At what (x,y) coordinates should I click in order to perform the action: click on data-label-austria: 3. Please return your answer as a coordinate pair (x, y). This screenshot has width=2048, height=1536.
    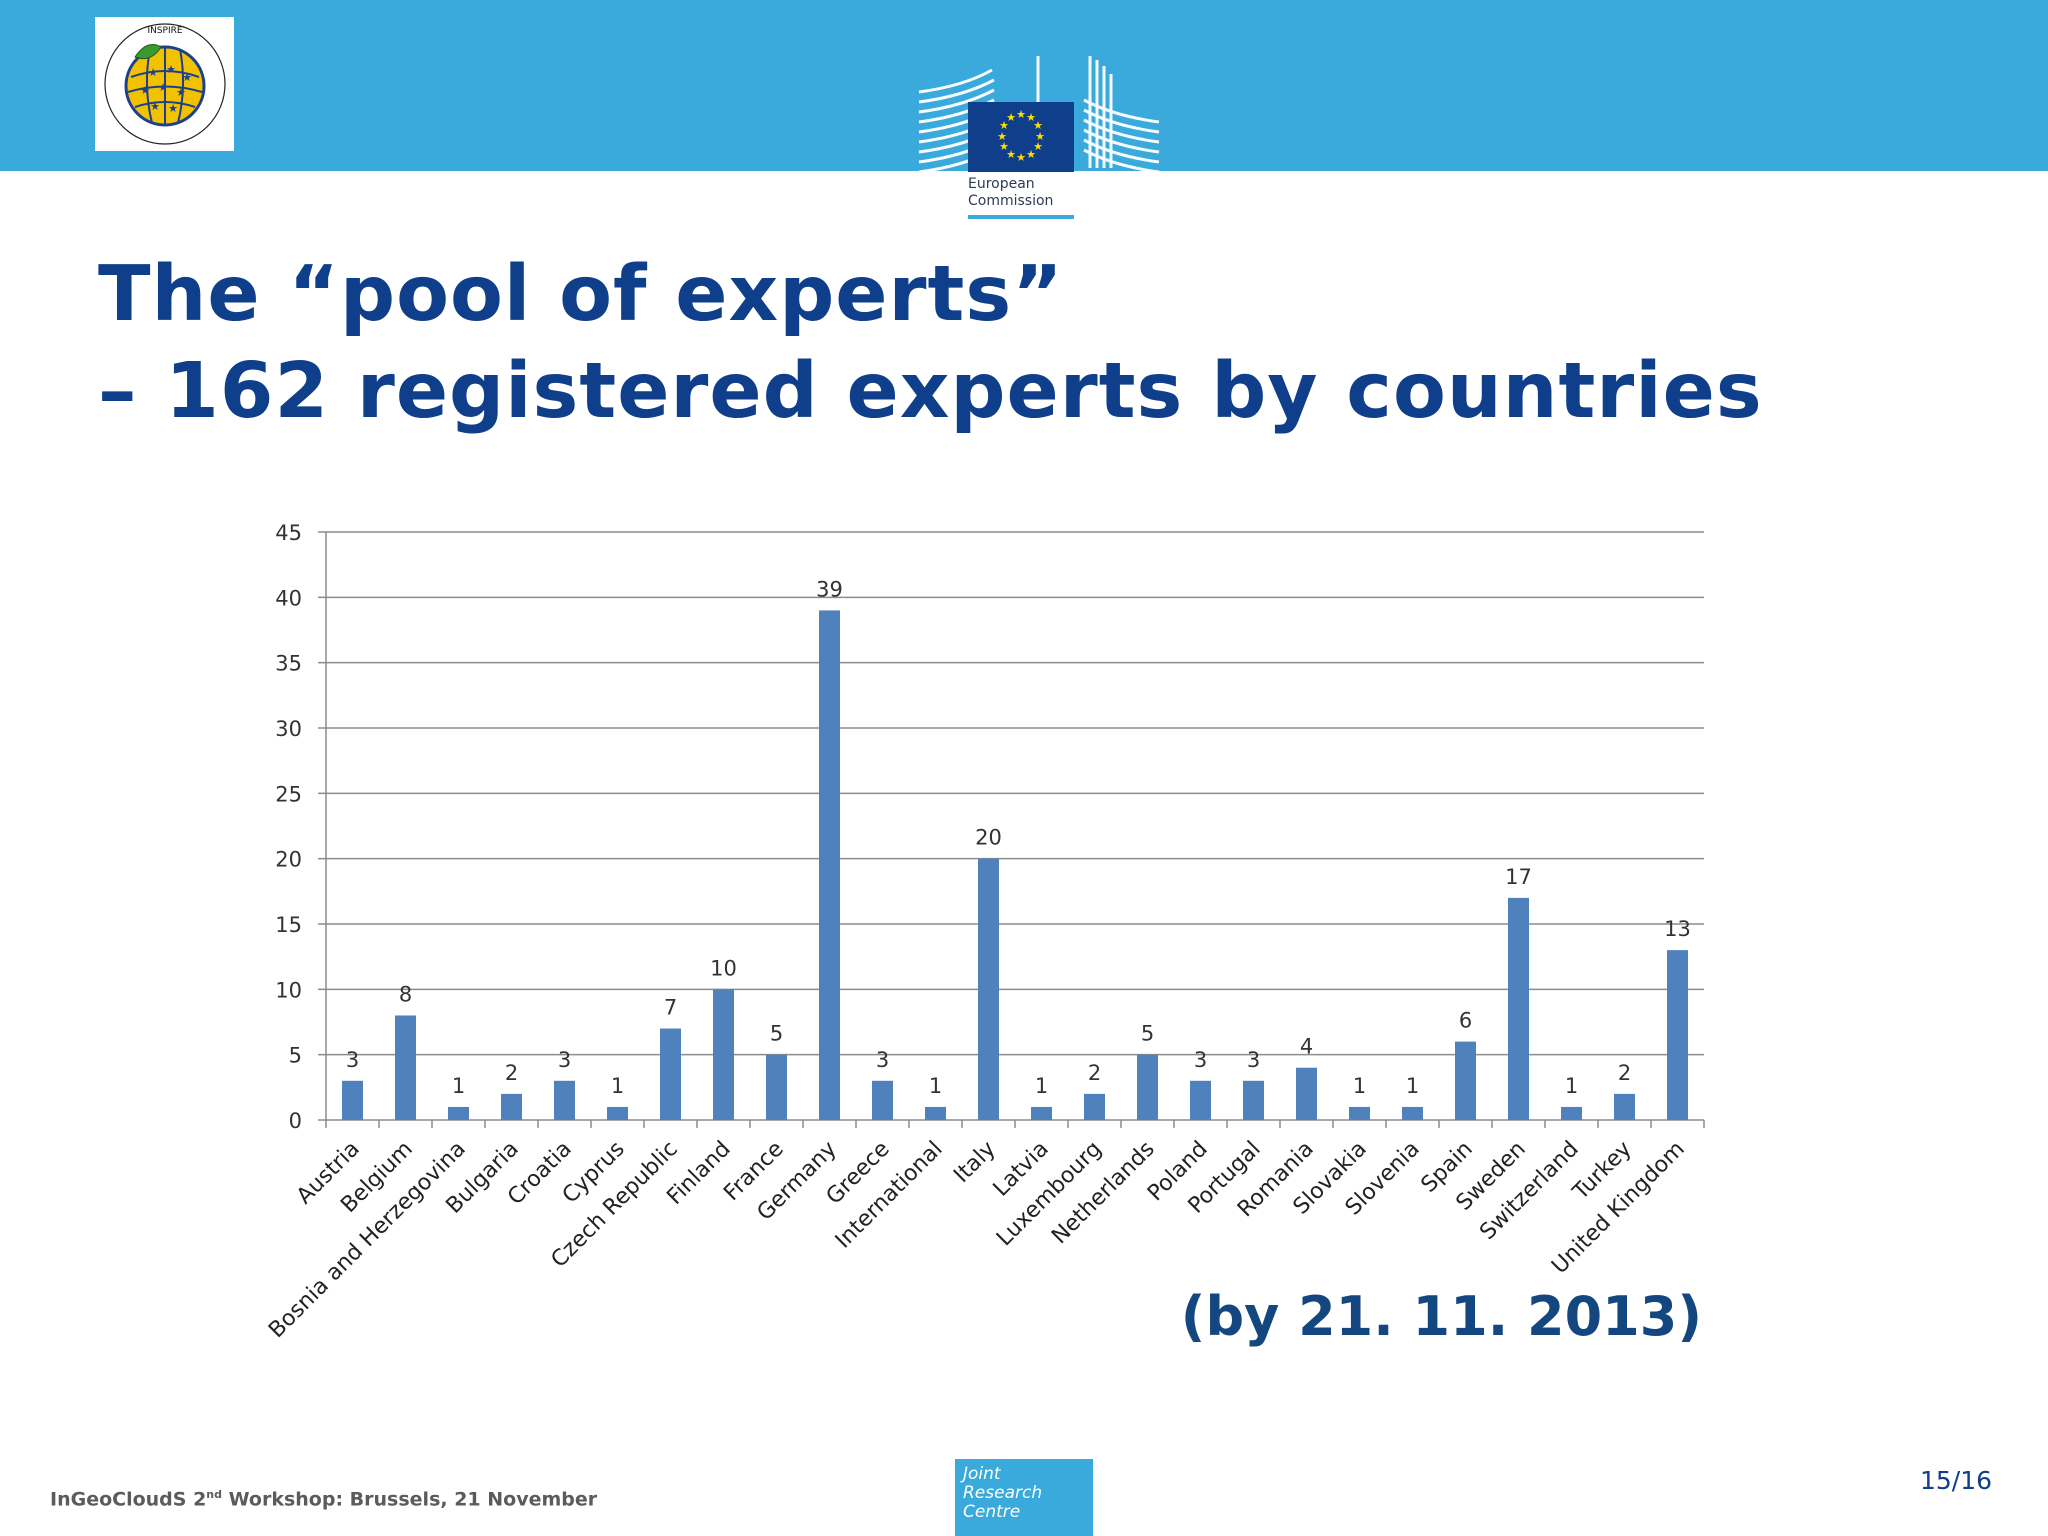
    Looking at the image, I should click on (352, 1060).